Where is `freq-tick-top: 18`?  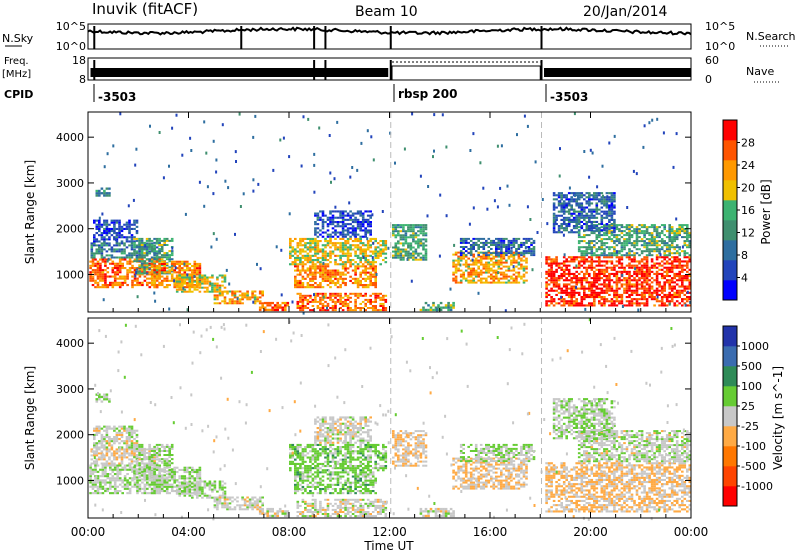 freq-tick-top: 18 is located at coordinates (79, 60).